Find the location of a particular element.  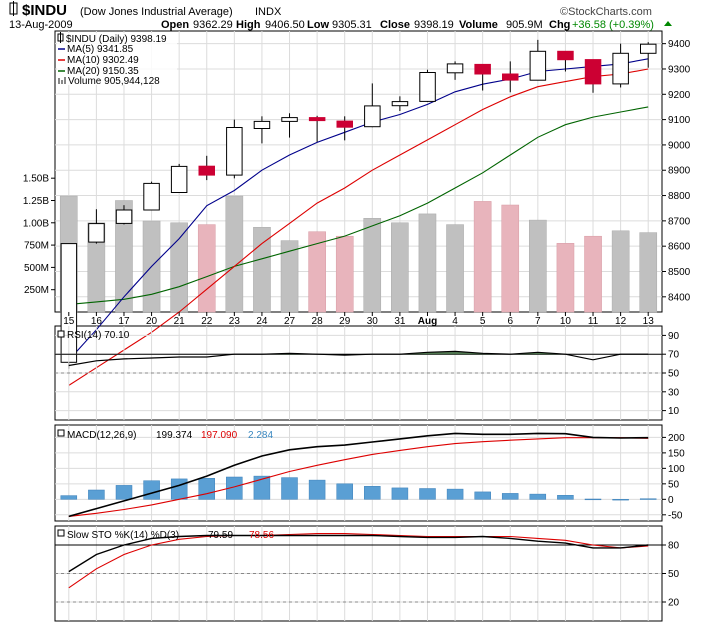

volume-label: Volume is located at coordinates (478, 25).